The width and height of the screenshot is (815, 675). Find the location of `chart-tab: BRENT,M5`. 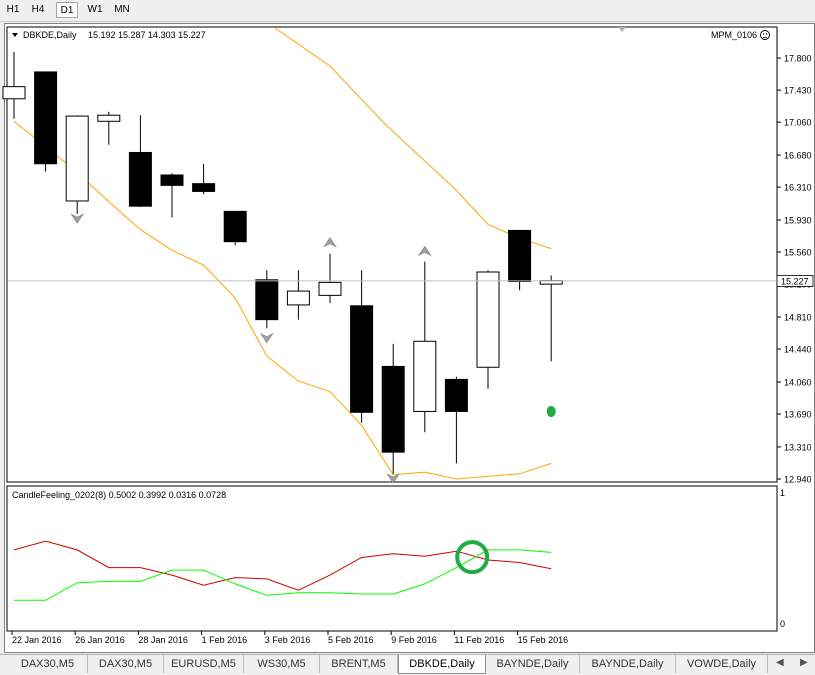

chart-tab: BRENT,M5 is located at coordinates (359, 664).